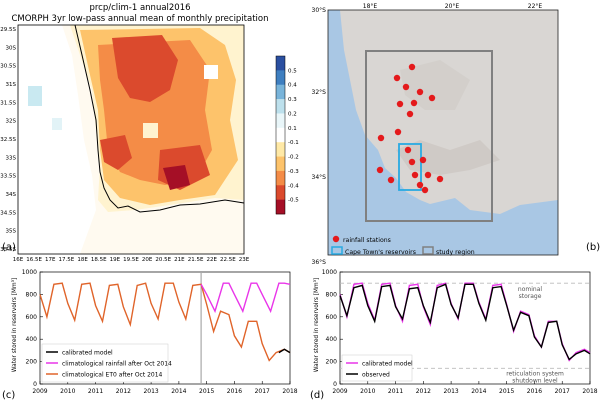 The width and height of the screenshot is (602, 402). Describe the element at coordinates (8, 103) in the screenshot. I see `panel-a-lat-label: 31.5S` at that location.